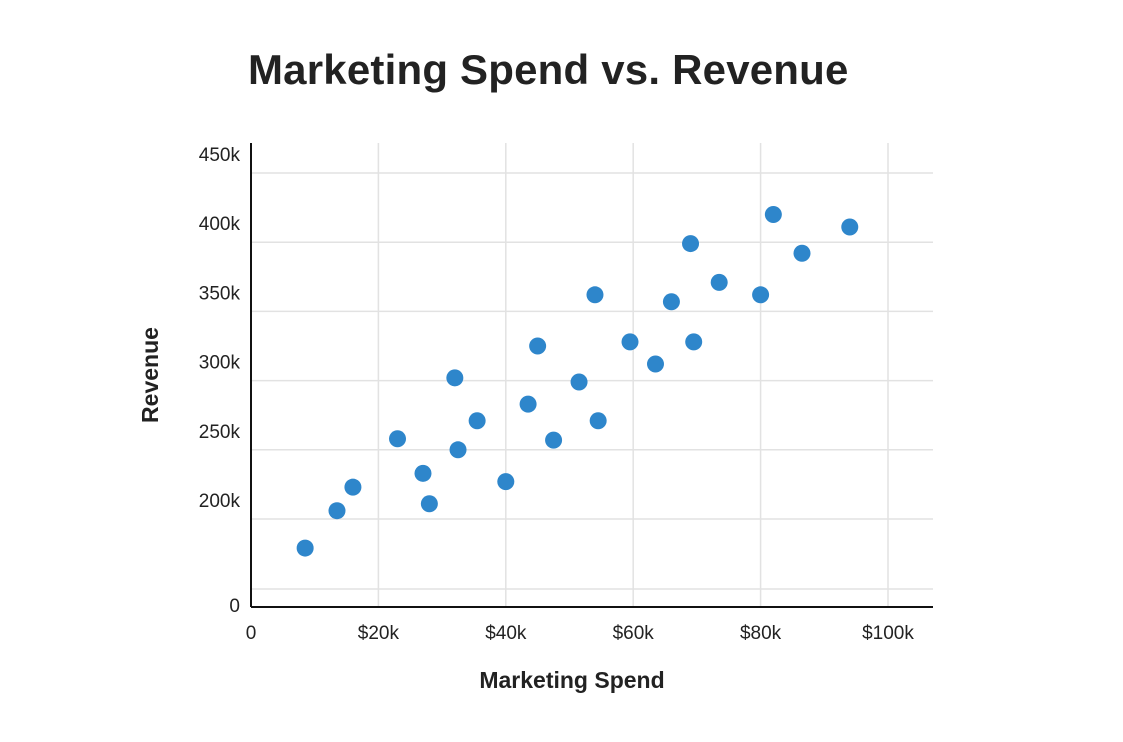  Describe the element at coordinates (548, 69) in the screenshot. I see `chart-title: Marketing Spend vs. Revenue` at that location.